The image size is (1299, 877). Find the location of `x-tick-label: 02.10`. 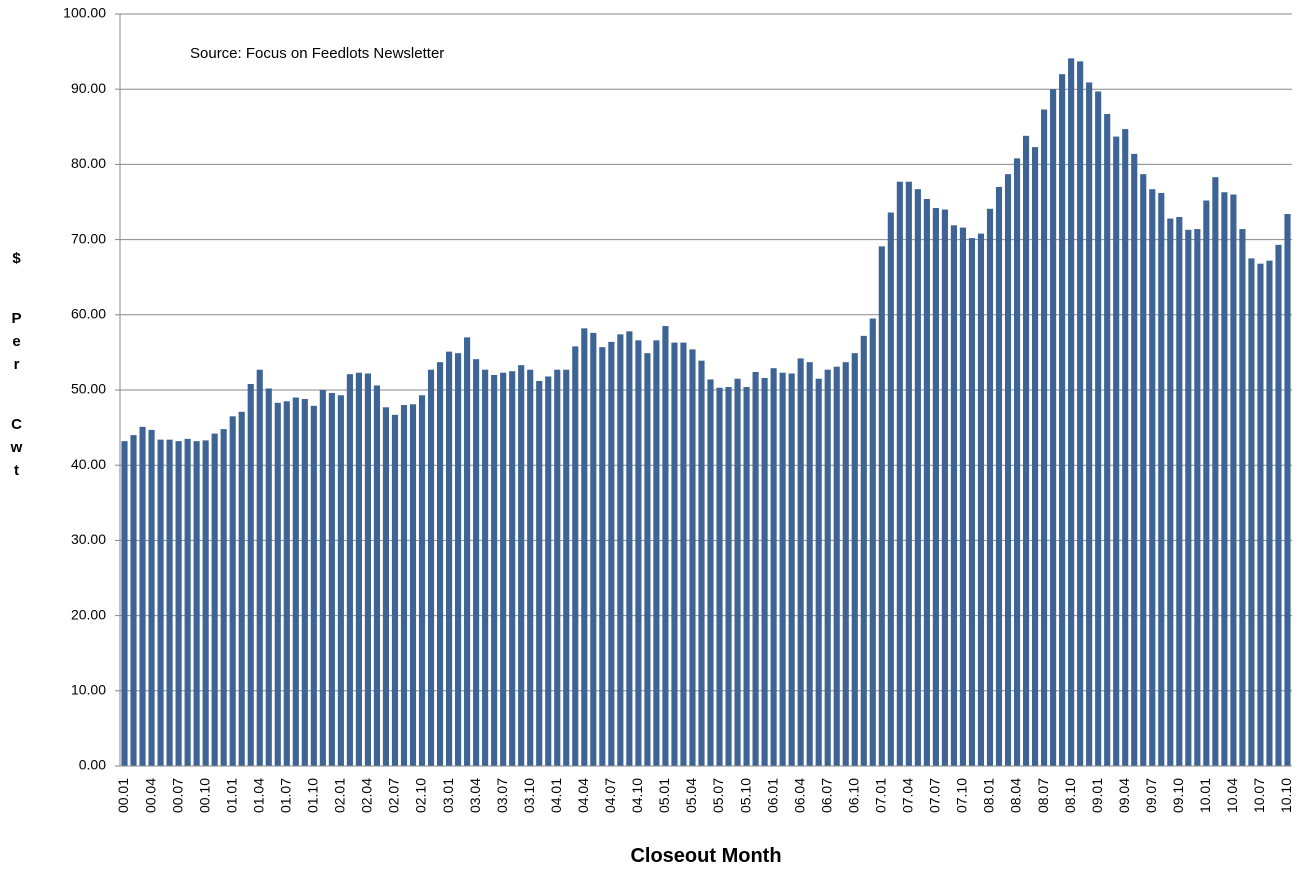

x-tick-label: 02.10 is located at coordinates (421, 795).